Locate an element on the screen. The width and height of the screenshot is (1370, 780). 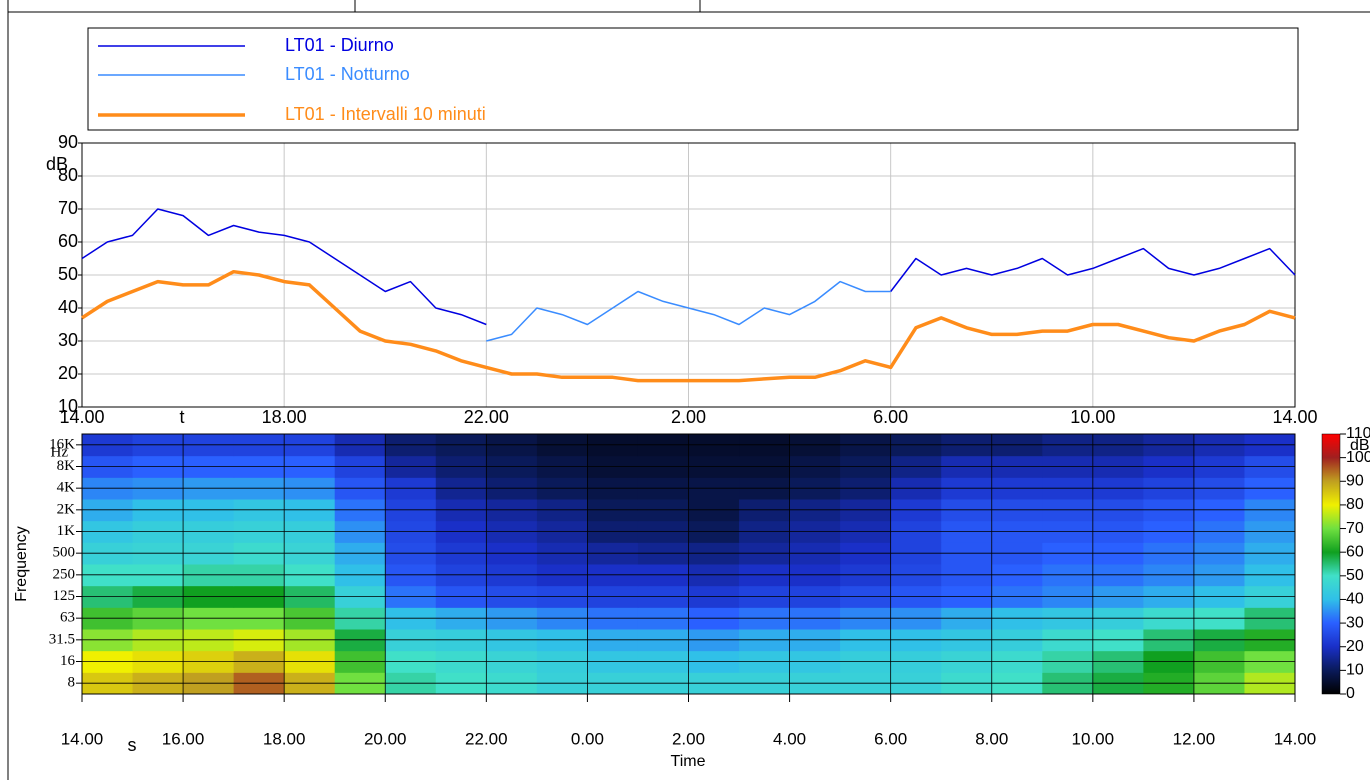
y-tick-label: 70 is located at coordinates (68, 208).